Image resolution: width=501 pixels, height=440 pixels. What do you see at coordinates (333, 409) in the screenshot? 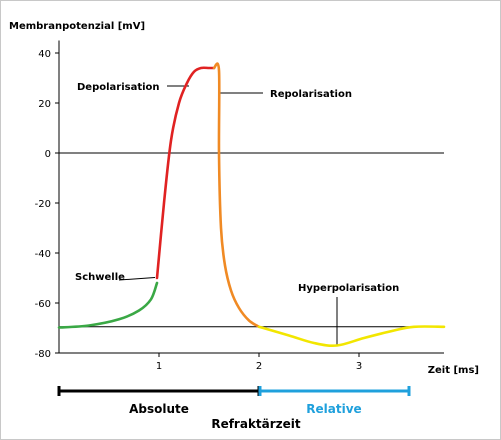
I see `relative-label: Relative` at bounding box center [333, 409].